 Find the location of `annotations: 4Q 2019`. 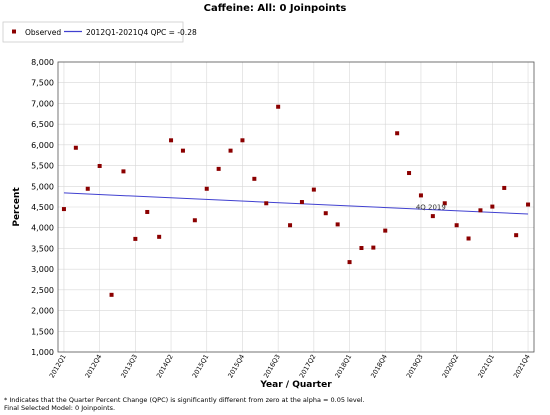

annotations: 4Q 2019 is located at coordinates (431, 207).